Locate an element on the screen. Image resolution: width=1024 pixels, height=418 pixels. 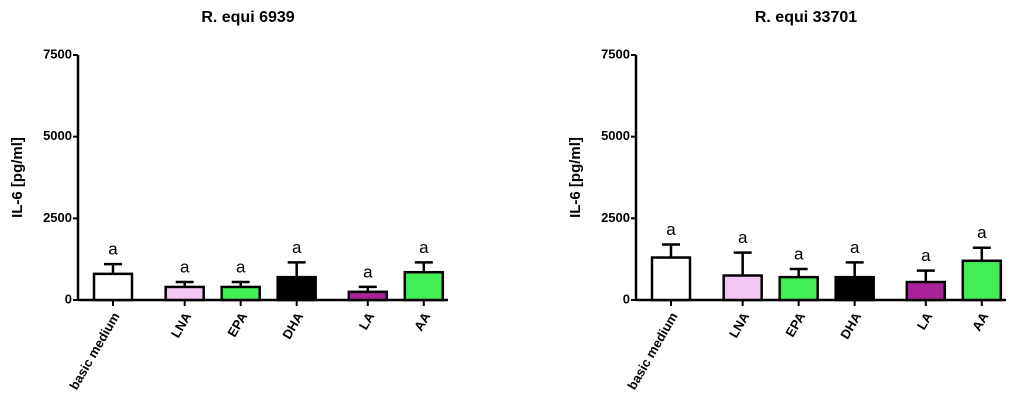
chart-title: R. equi 6939 is located at coordinates (247, 17).